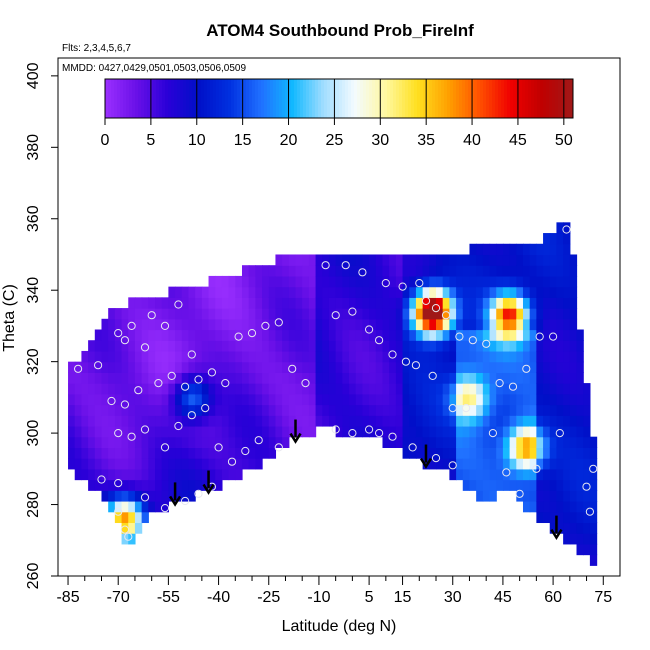  I want to click on x-tick-label: 5, so click(369, 597).